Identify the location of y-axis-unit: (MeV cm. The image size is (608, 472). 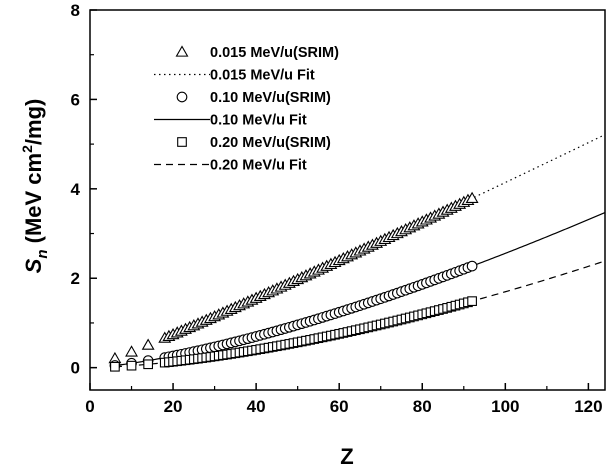
(33, 201).